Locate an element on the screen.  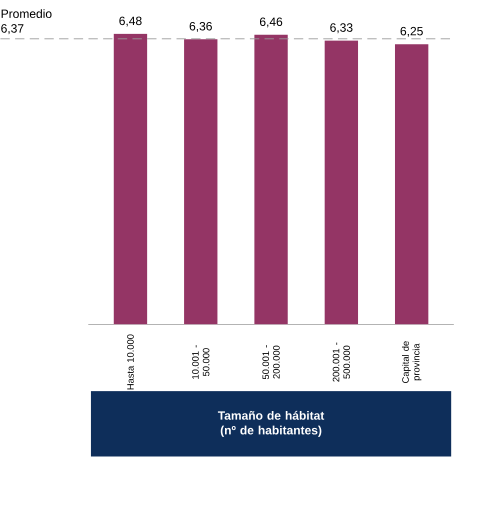
x-axis-title: Tamaño de hábitat (nº de habitantes) is located at coordinates (271, 423).